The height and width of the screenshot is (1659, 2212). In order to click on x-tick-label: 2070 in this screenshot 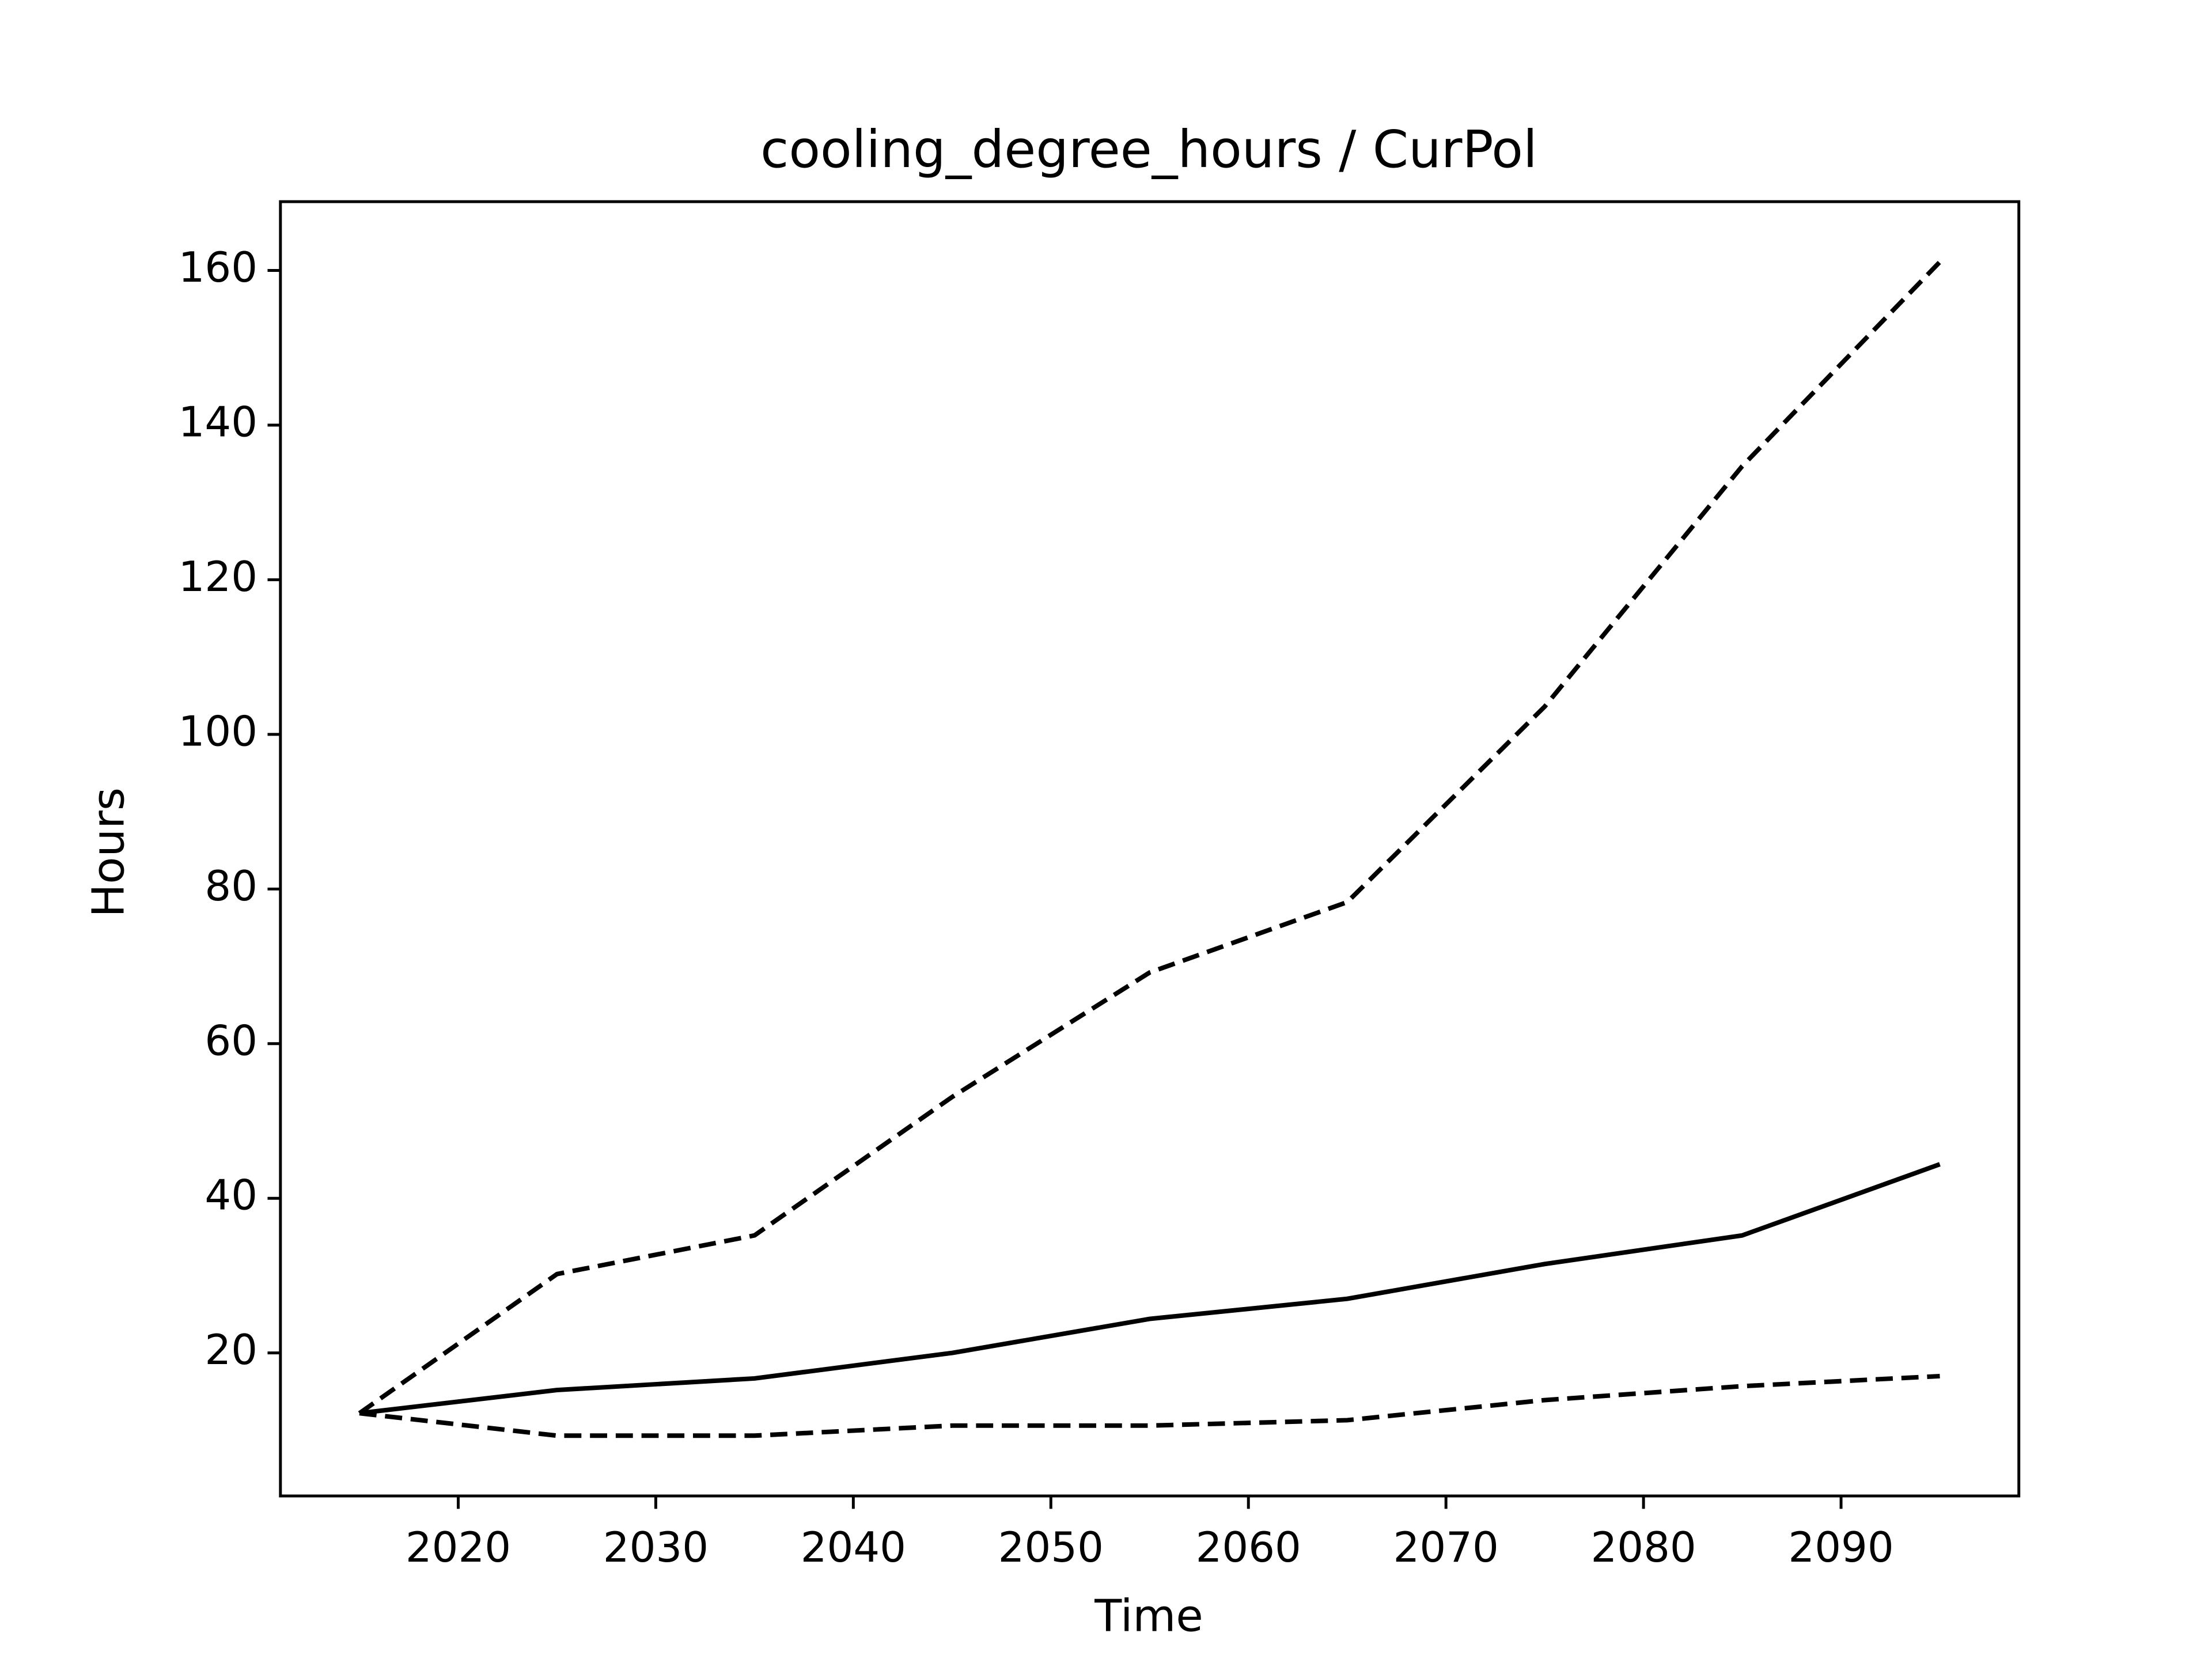, I will do `click(1446, 1547)`.